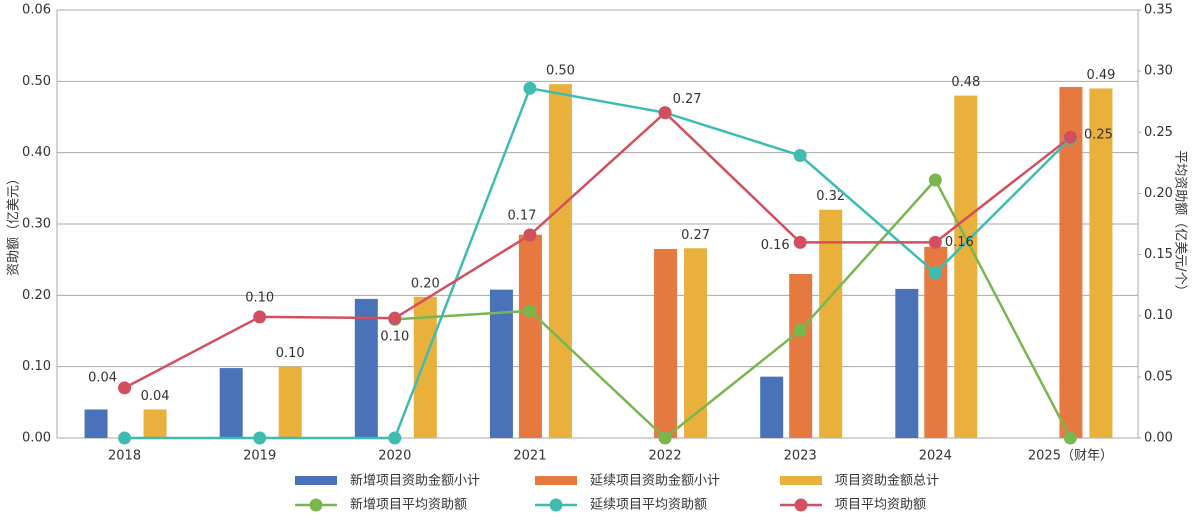 This screenshot has height=521, width=1192. I want to click on legend-label: 延续项目资助金额小计, so click(655, 481).